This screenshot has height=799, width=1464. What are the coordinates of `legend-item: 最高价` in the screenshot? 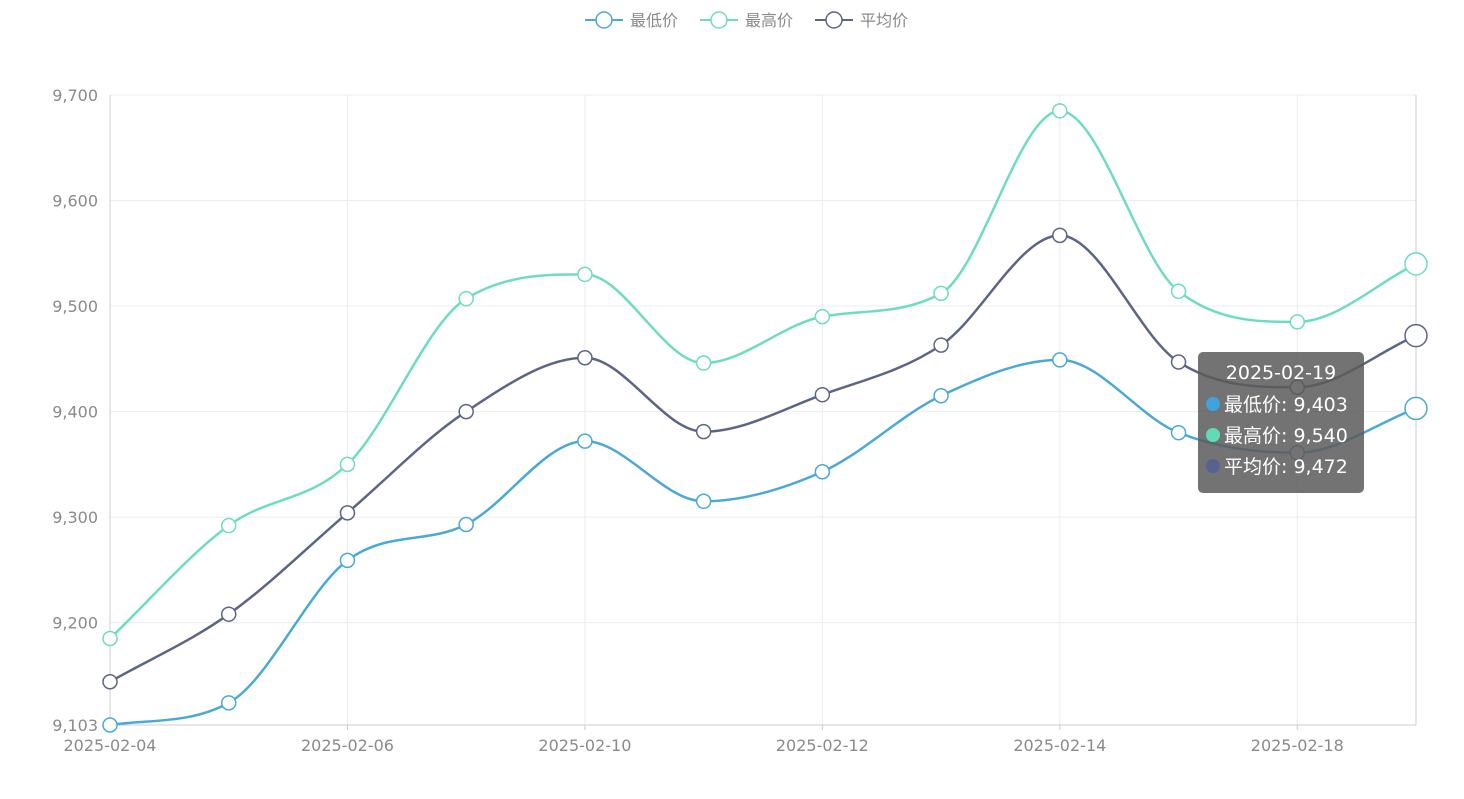 It's located at (746, 20).